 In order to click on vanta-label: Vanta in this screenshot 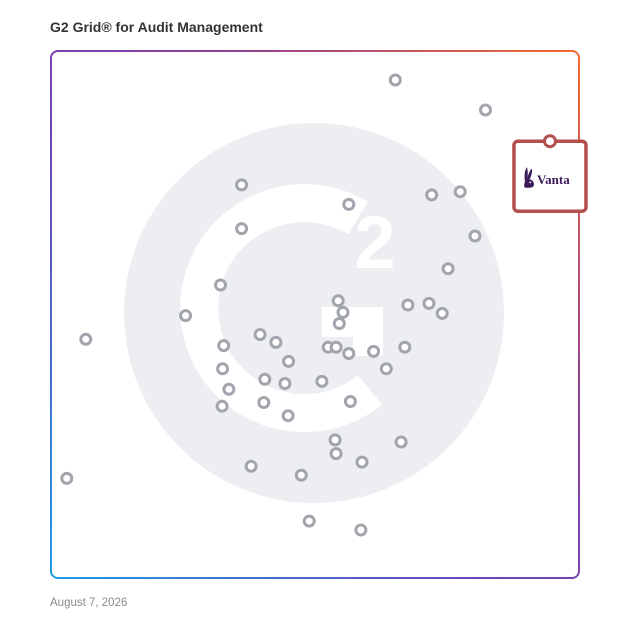, I will do `click(553, 179)`.